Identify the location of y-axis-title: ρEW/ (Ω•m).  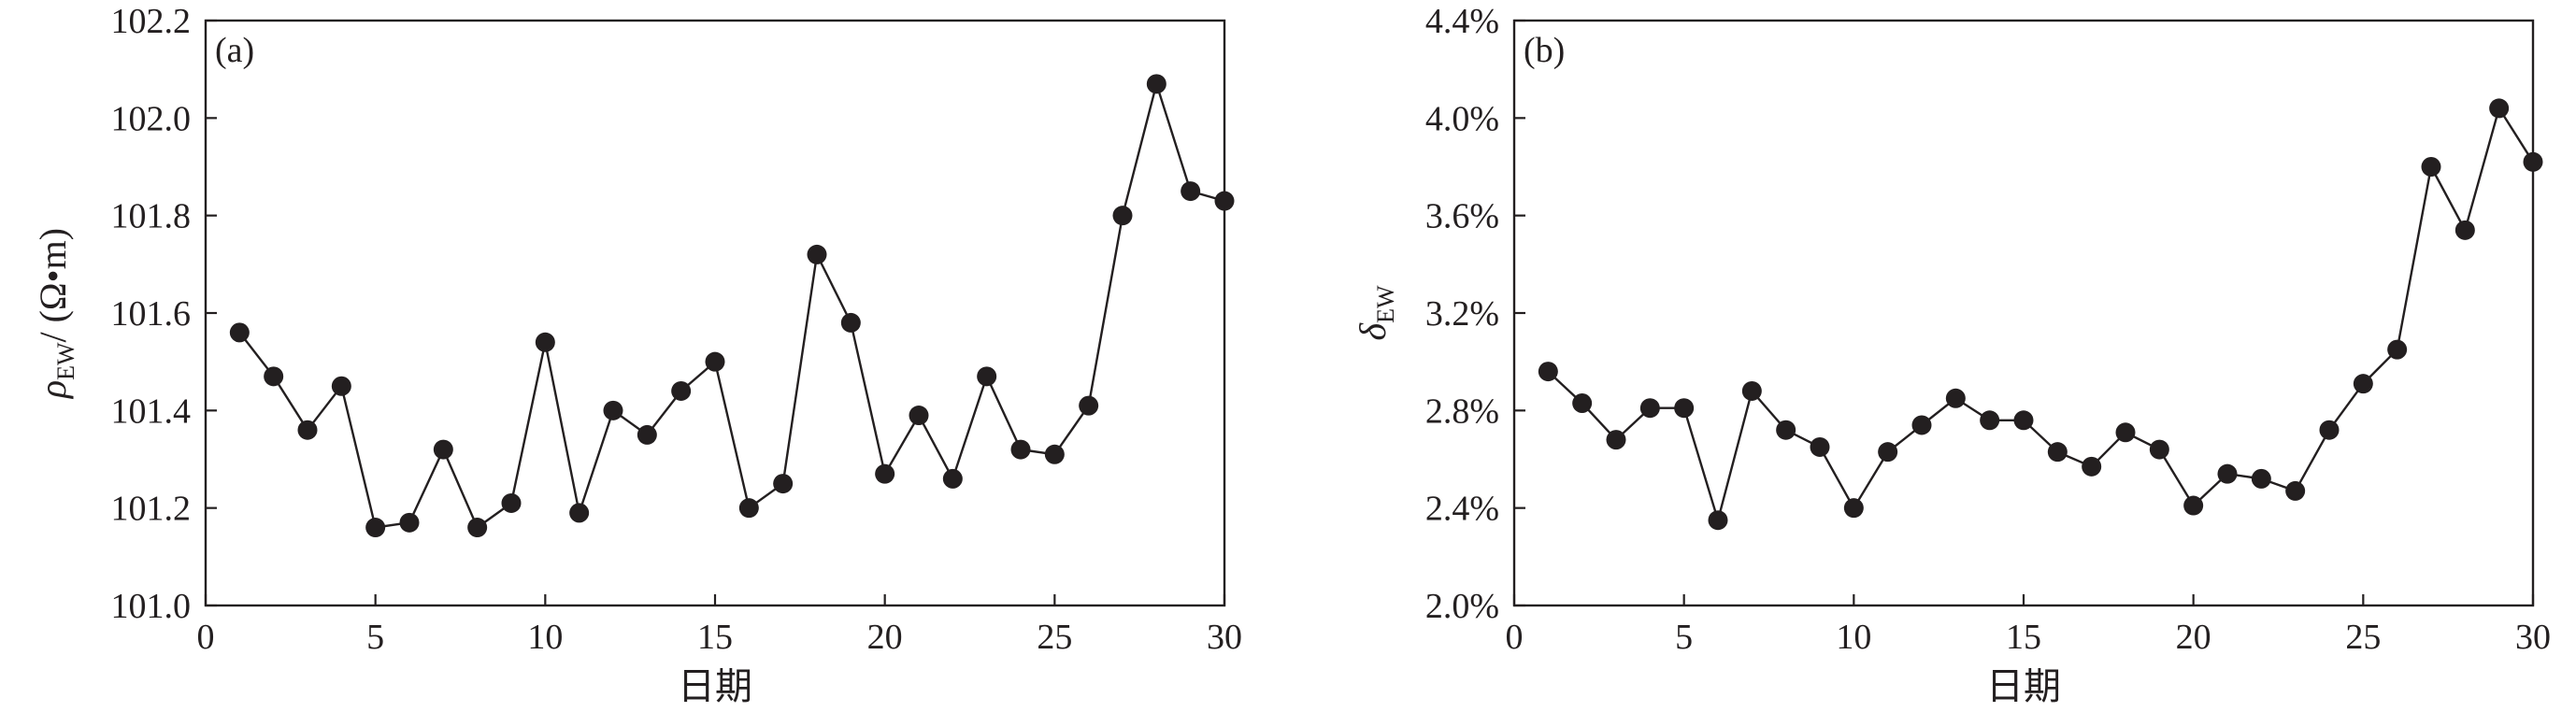
(55, 314).